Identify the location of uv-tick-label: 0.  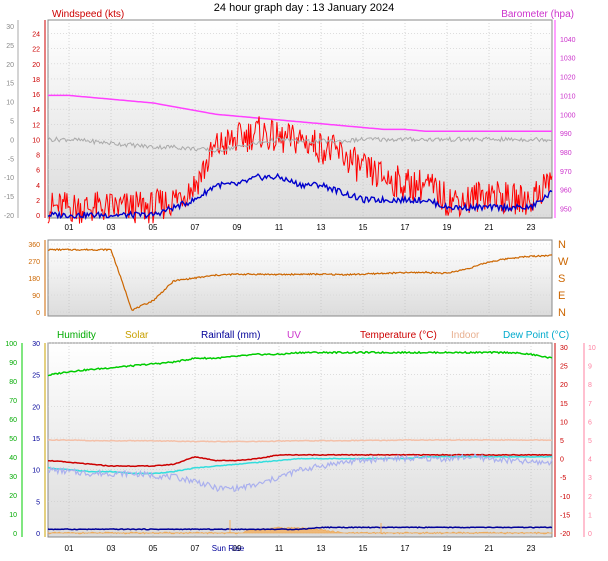
(590, 534).